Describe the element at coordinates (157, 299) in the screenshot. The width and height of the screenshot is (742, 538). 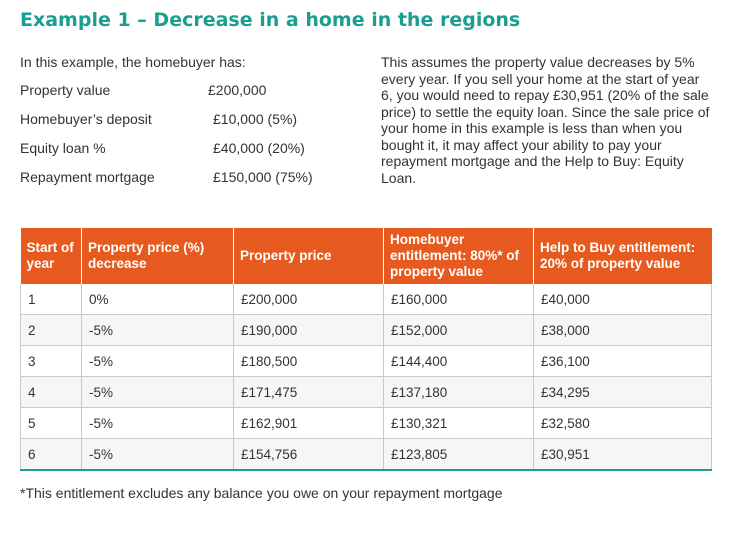
I see `table-cell: 0%` at that location.